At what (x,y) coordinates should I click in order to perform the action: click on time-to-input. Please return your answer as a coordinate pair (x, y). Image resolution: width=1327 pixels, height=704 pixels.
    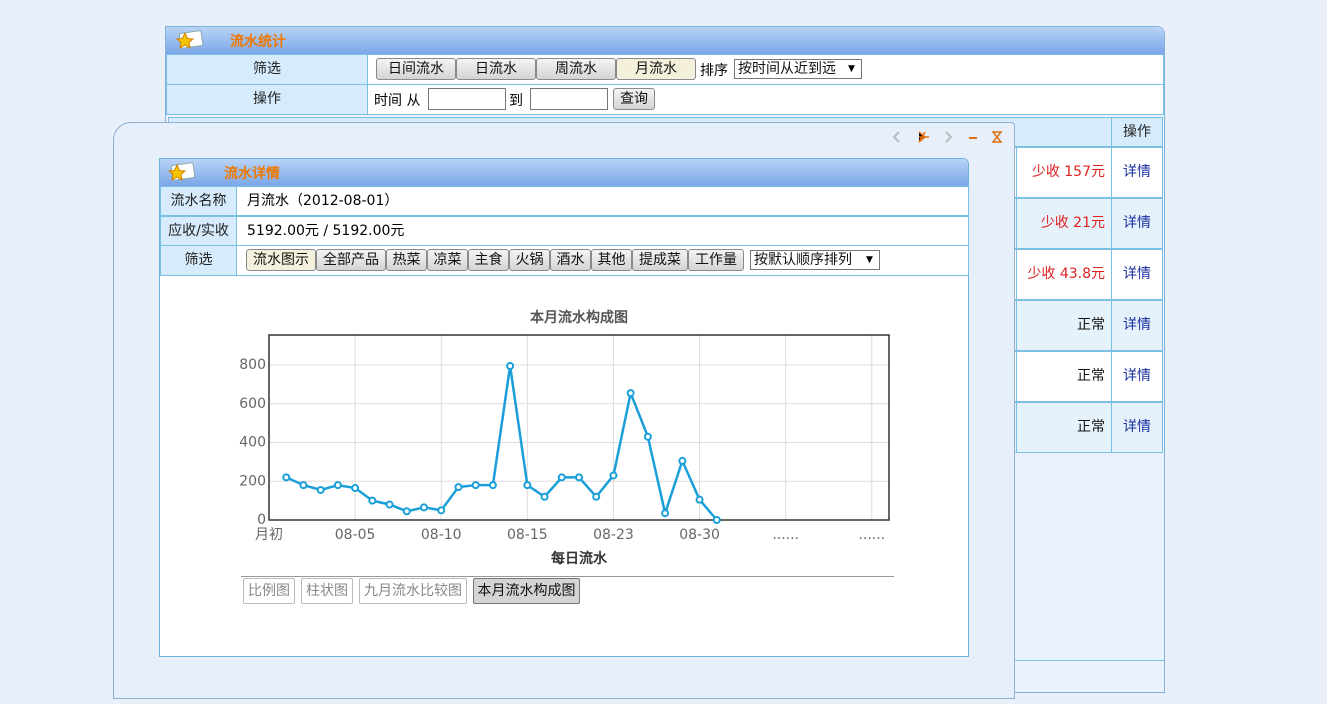
    Looking at the image, I should click on (569, 99).